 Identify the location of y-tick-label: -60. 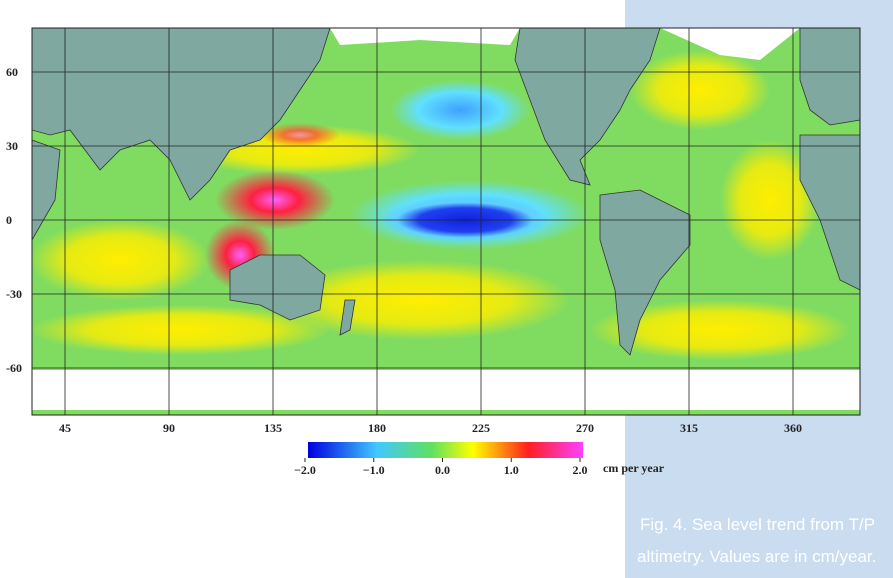
(14, 368).